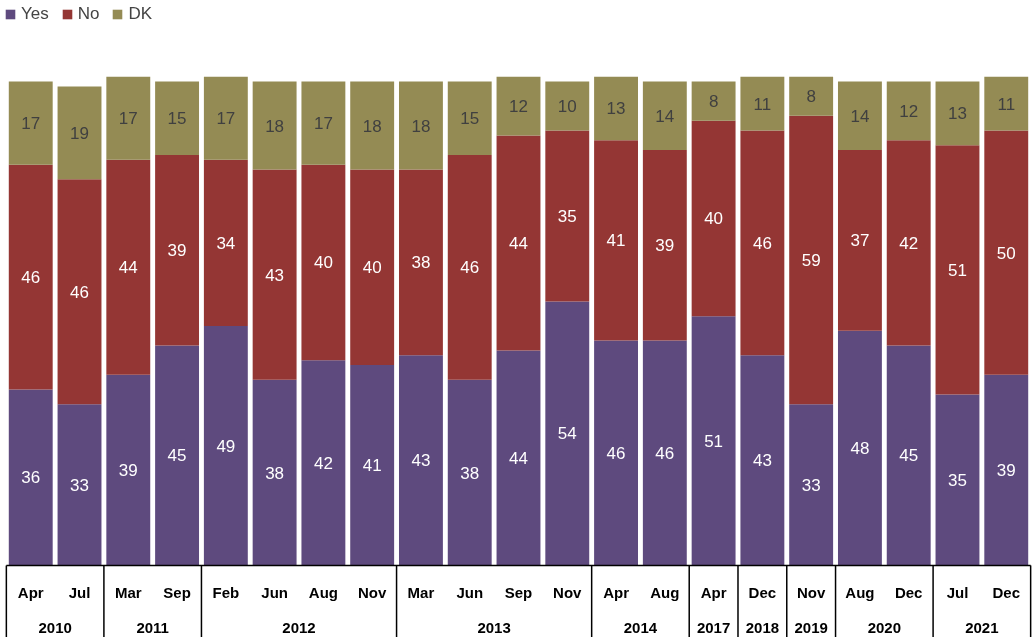 This screenshot has width=1036, height=637. I want to click on data-label: 36, so click(31, 478).